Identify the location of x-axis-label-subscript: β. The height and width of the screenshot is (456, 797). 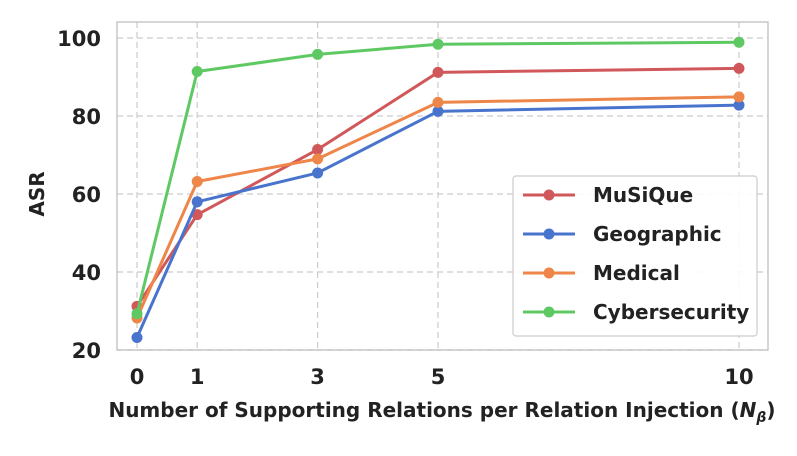
(760, 418).